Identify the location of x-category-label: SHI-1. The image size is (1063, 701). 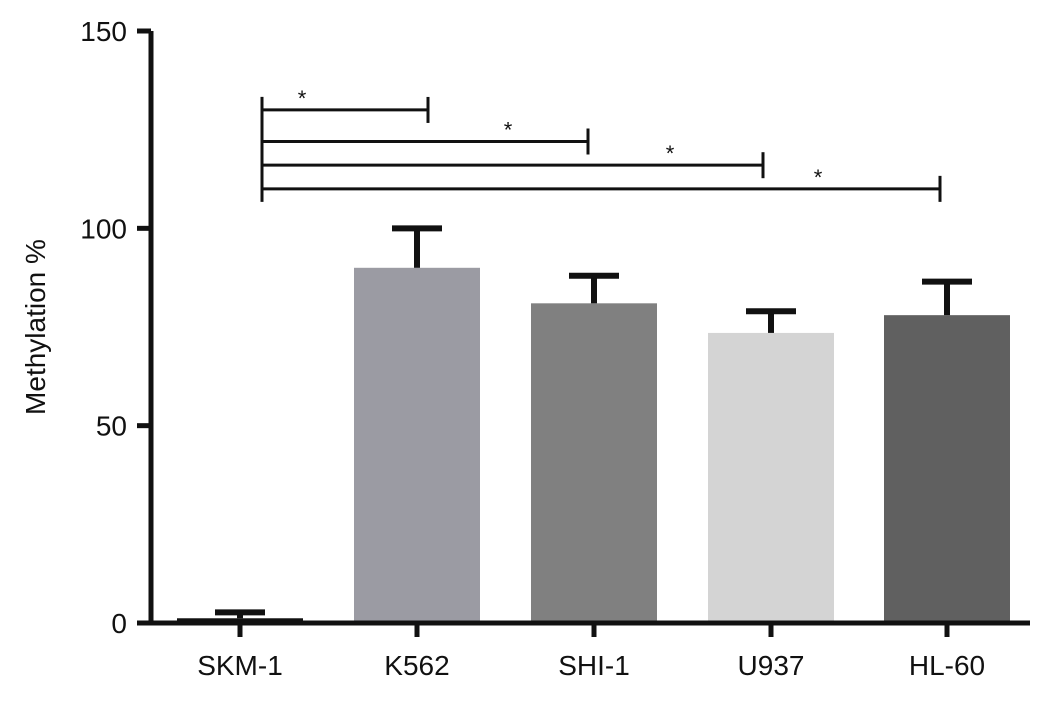
(594, 665).